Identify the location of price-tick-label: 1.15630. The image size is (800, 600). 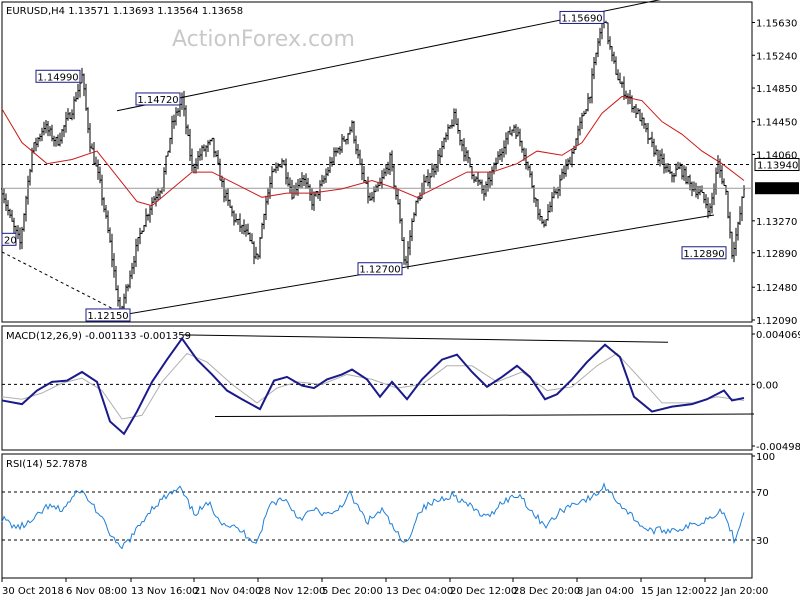
(776, 23).